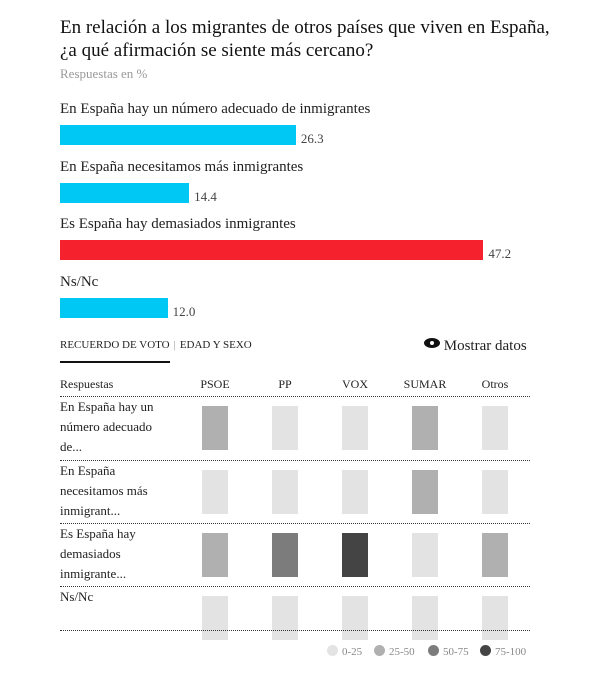 This screenshot has height=675, width=602. What do you see at coordinates (295, 630) in the screenshot?
I see `table-bottom-border` at bounding box center [295, 630].